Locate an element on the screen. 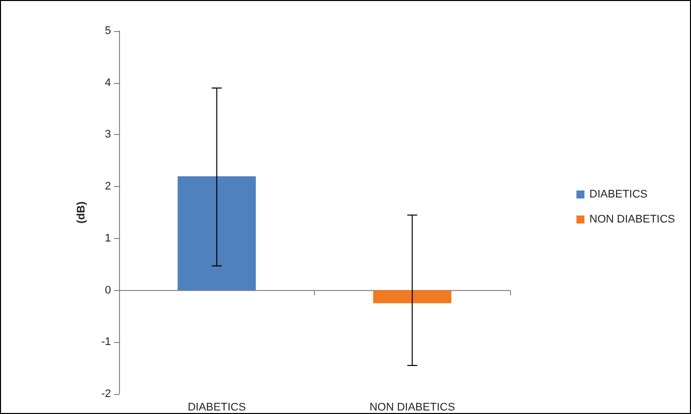 The image size is (691, 414). y-tick-label: 2 is located at coordinates (107, 186).